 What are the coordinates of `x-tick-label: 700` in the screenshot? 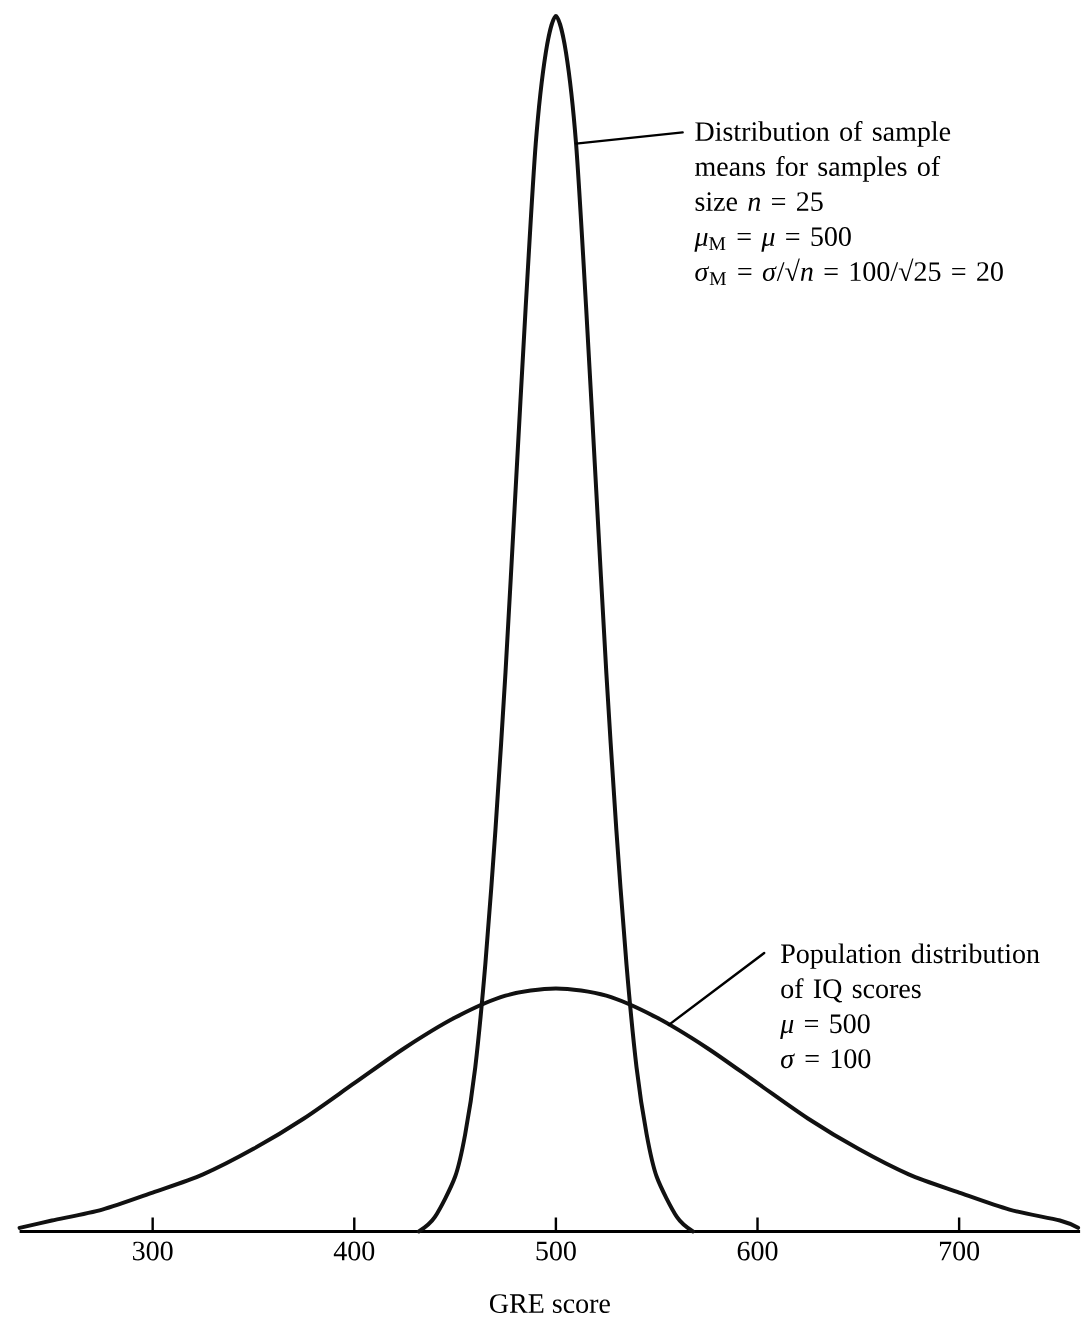 It's located at (959, 1251).